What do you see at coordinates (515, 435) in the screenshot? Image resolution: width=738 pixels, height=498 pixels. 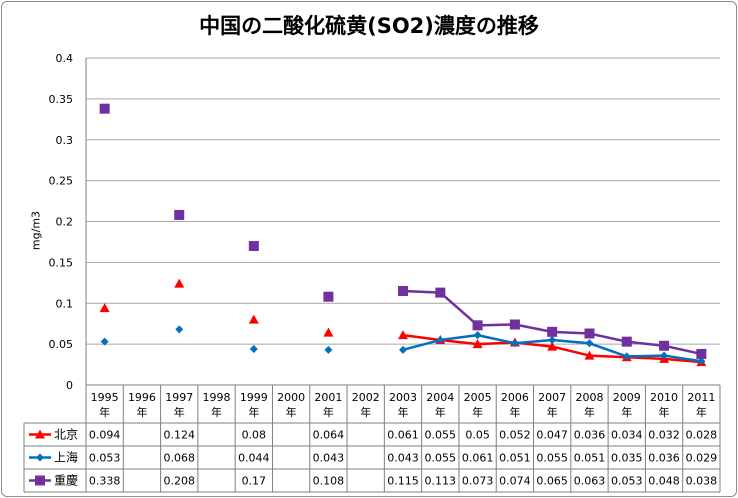 I see `data-label: 0.052` at bounding box center [515, 435].